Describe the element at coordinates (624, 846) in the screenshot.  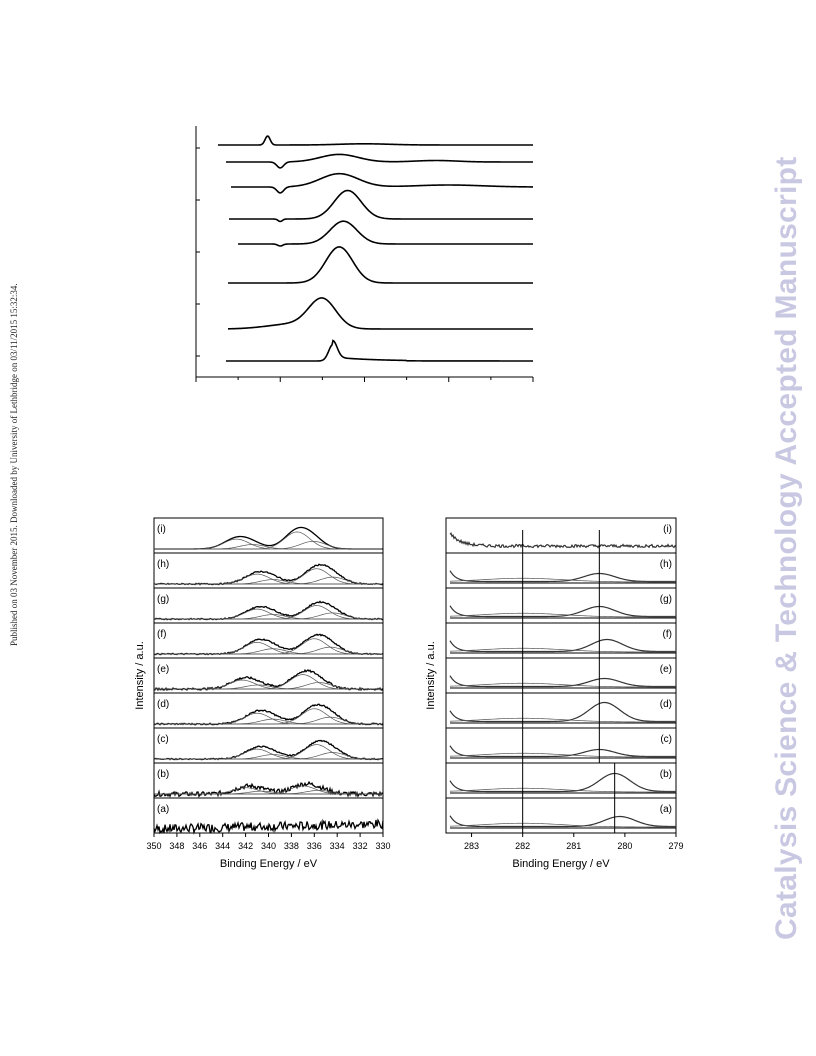
I see `right-x-tick-label: 280` at that location.